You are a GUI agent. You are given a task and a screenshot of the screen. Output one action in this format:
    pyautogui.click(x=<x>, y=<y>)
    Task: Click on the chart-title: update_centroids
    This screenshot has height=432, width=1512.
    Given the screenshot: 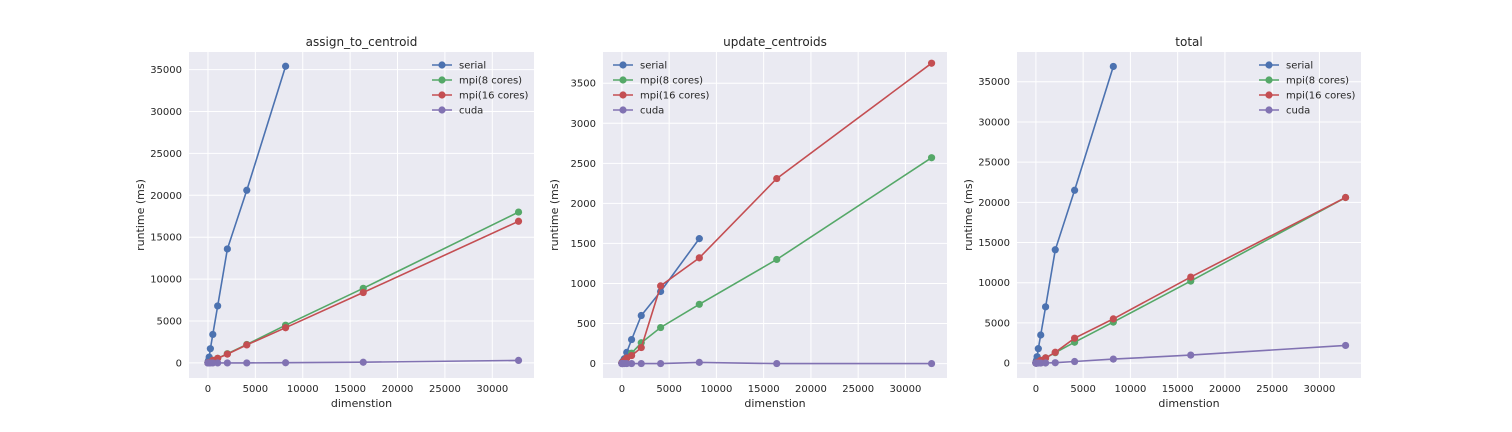 What is the action you would take?
    pyautogui.click(x=775, y=42)
    